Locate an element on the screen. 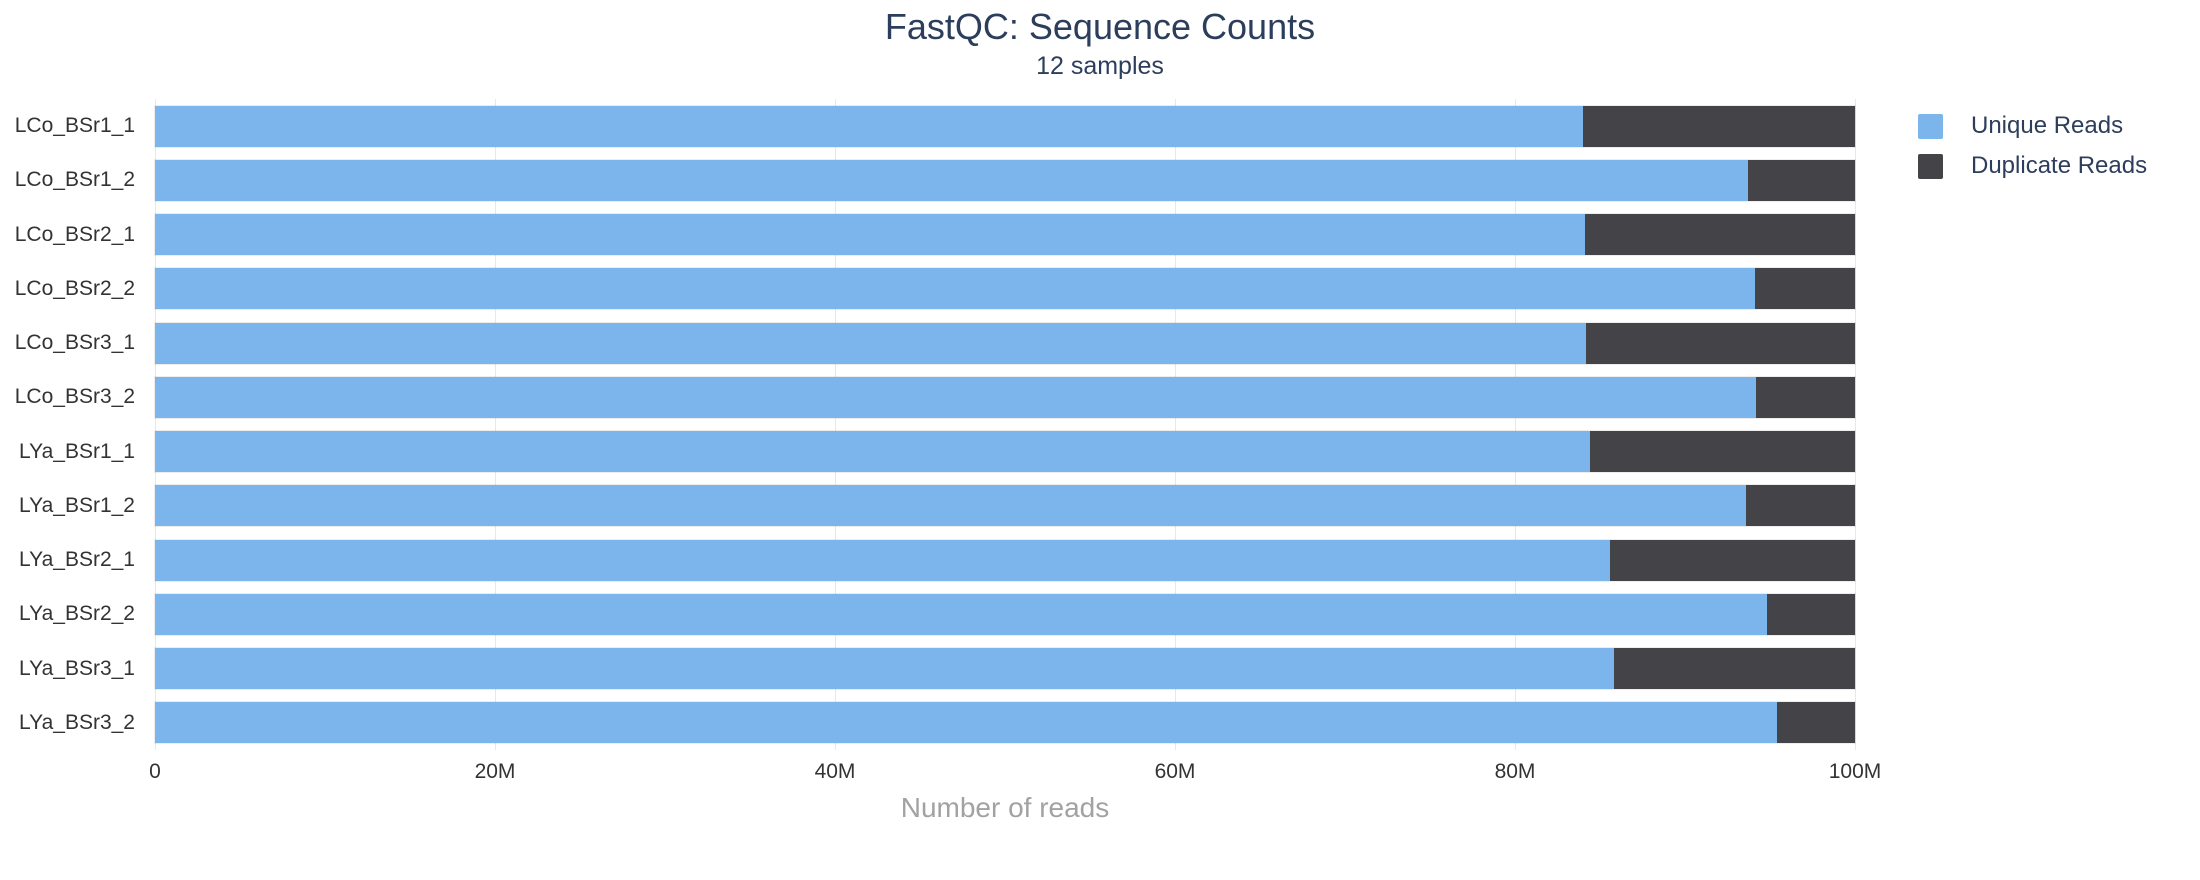 The image size is (2200, 880). legend-item-unique-reads: Unique Reads is located at coordinates (2032, 126).